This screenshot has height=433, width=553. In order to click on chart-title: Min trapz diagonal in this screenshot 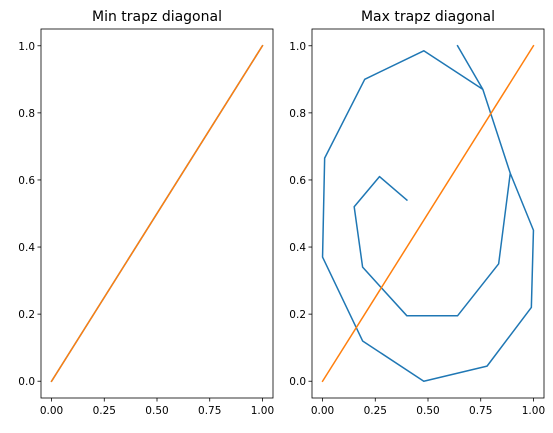, I will do `click(157, 17)`.